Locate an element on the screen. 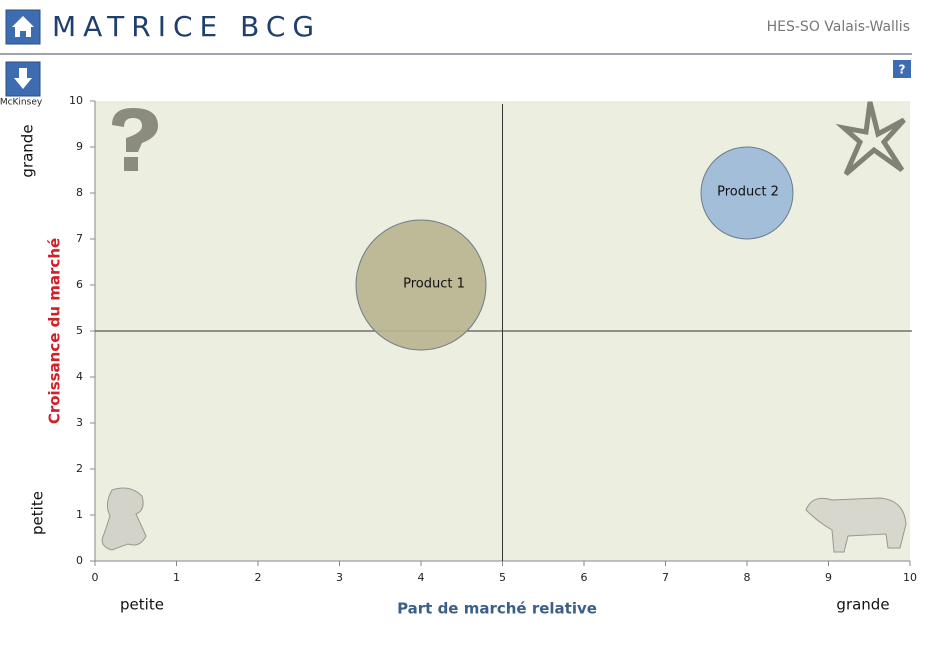 The width and height of the screenshot is (932, 649). app-title: MATRICE BCG is located at coordinates (186, 26).